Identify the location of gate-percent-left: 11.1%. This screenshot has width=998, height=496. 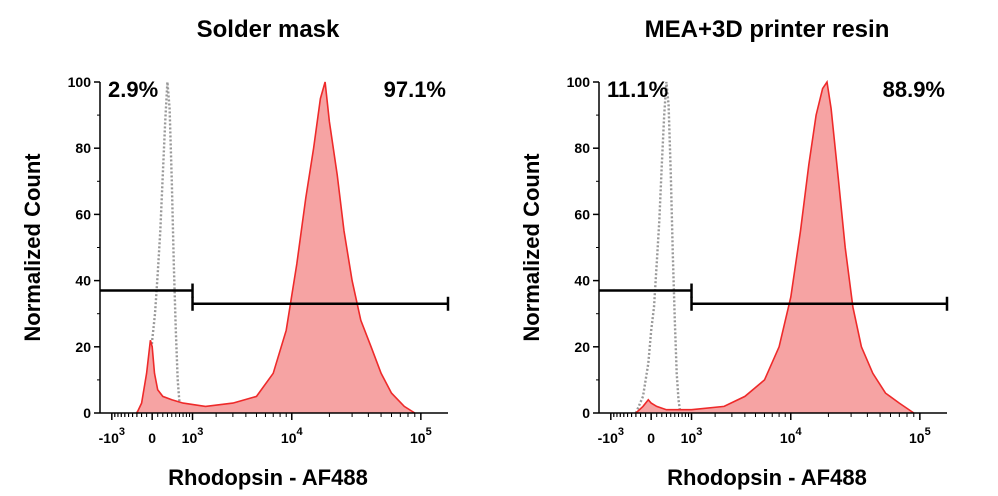
(637, 89).